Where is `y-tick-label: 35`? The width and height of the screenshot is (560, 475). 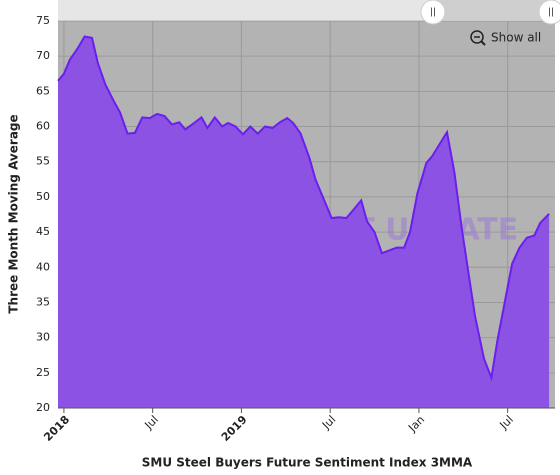
y-tick-label: 35 is located at coordinates (43, 301).